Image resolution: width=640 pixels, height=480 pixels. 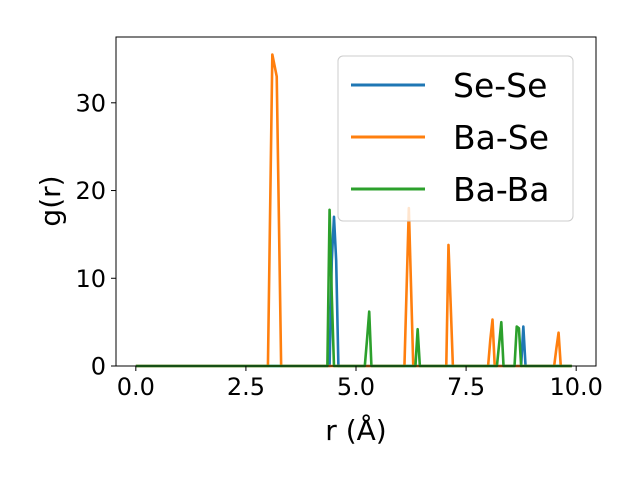 I want to click on y-tick-label: 10, so click(x=90, y=279).